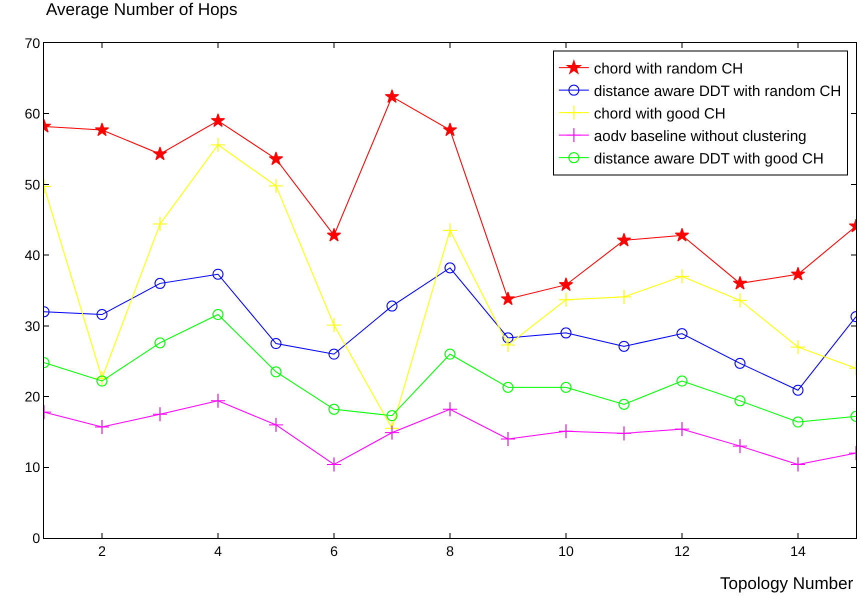  I want to click on x-tick-label: 8, so click(450, 550).